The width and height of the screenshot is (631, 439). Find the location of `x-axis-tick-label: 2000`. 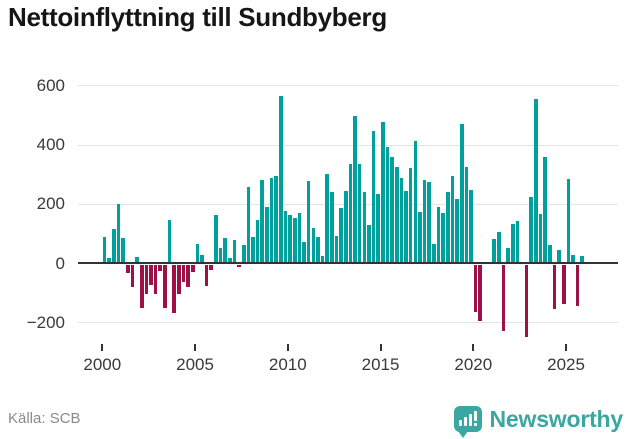

x-axis-tick-label: 2000 is located at coordinates (102, 364).